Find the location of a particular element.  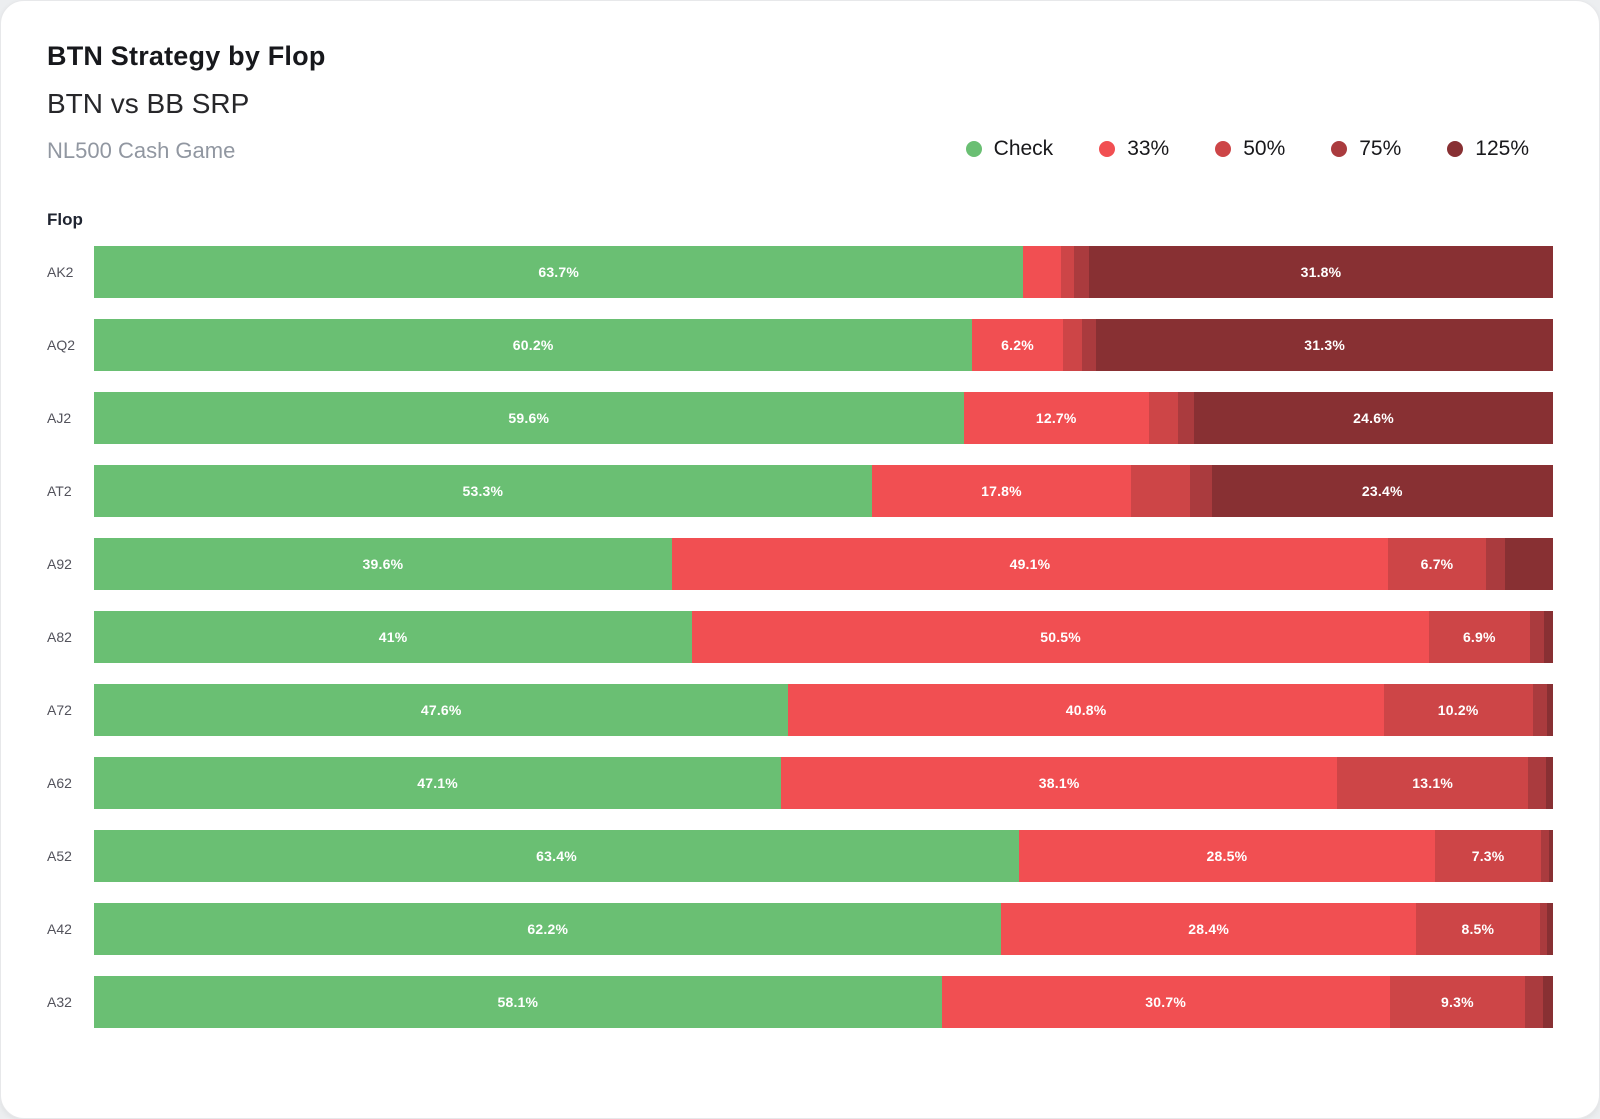

flop-label: A92 is located at coordinates (59, 564).